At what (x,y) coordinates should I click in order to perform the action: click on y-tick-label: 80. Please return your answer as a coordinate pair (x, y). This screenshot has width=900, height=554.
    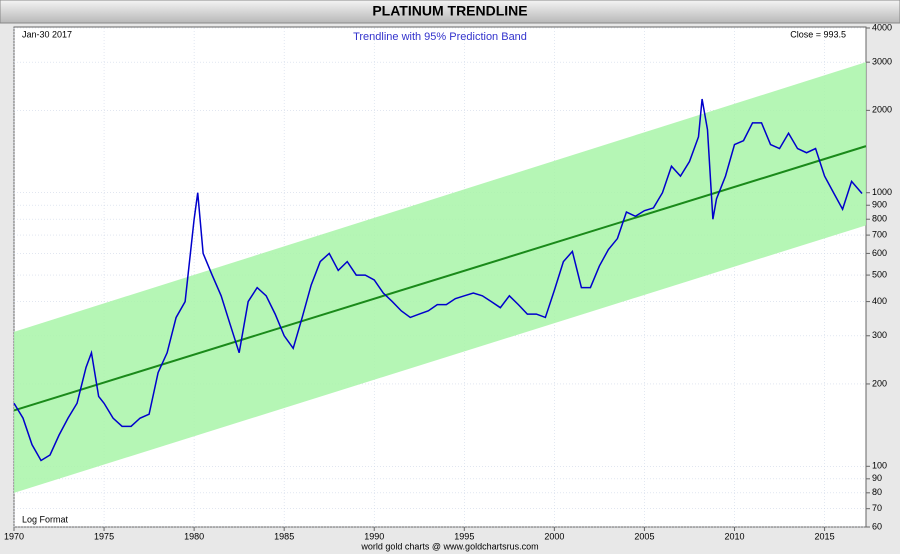
    Looking at the image, I should click on (877, 492).